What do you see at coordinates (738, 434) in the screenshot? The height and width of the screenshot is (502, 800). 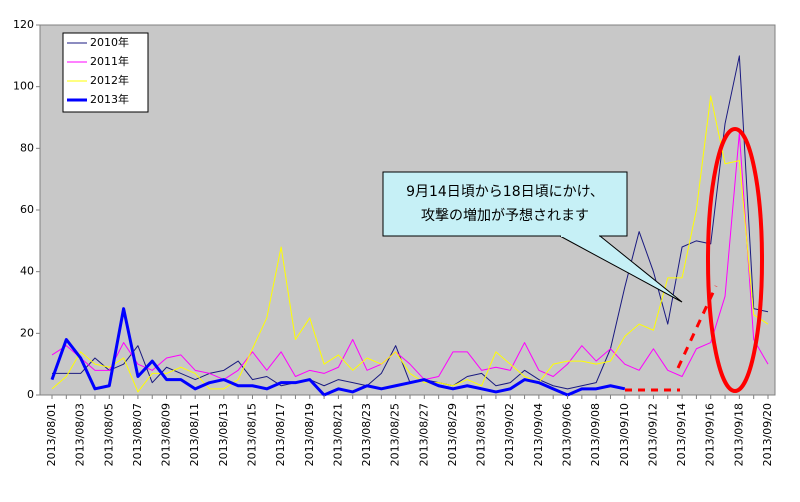 I see `x-tick-label: 2013/09/18` at bounding box center [738, 434].